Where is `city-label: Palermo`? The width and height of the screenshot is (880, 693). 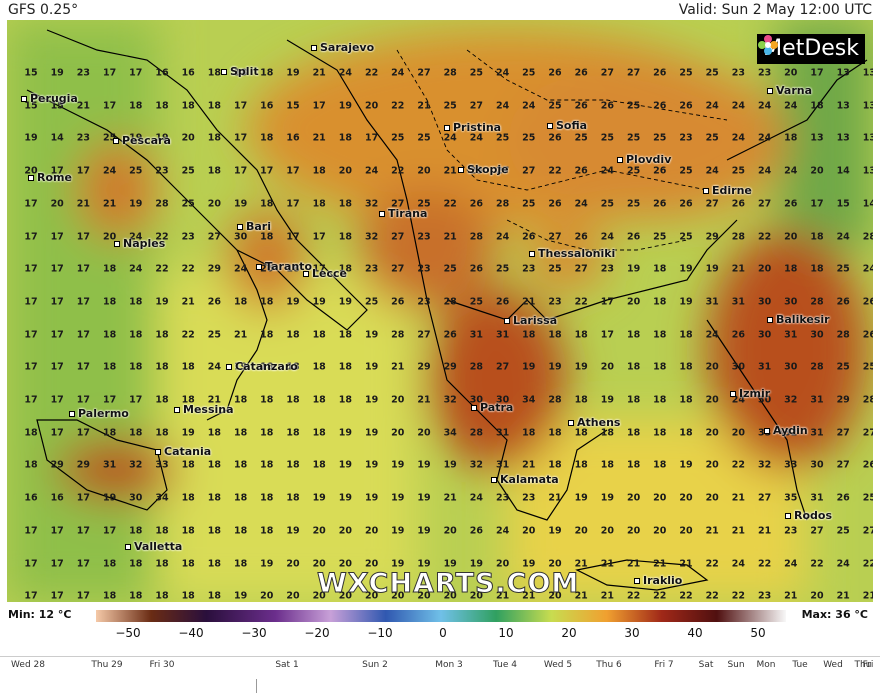 city-label: Palermo is located at coordinates (99, 413).